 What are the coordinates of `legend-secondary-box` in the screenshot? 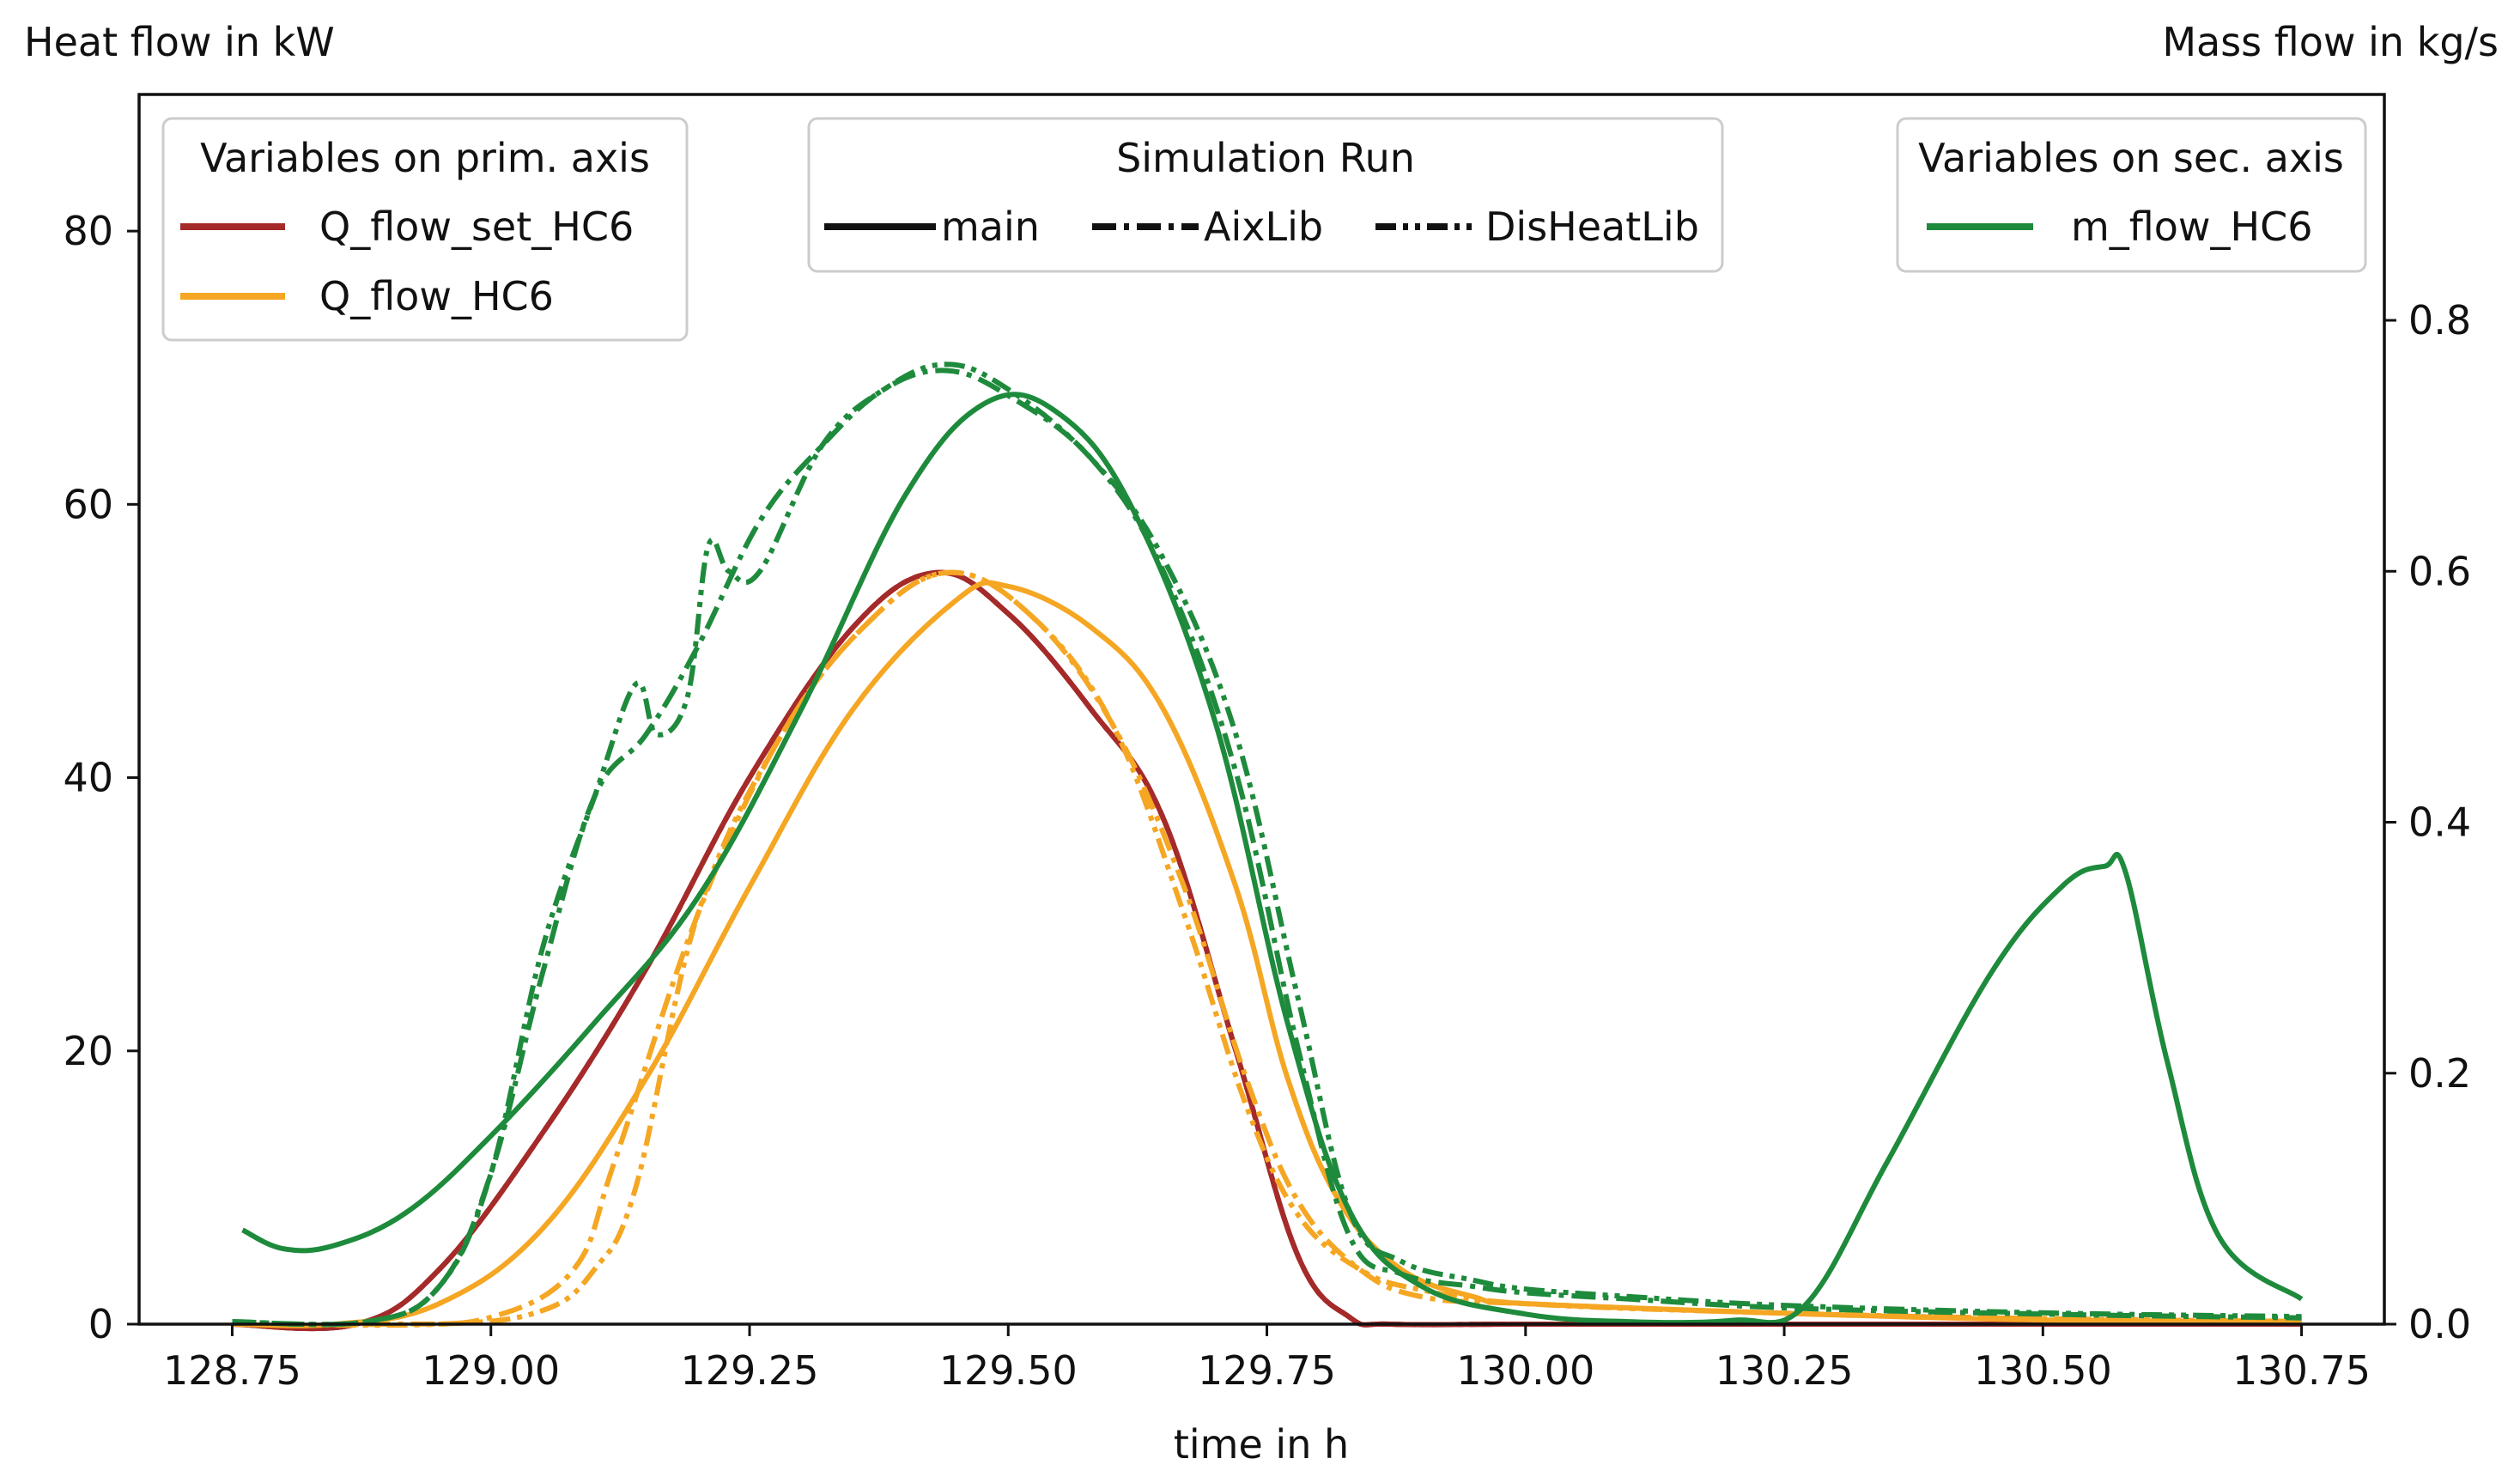 It's located at (2131, 195).